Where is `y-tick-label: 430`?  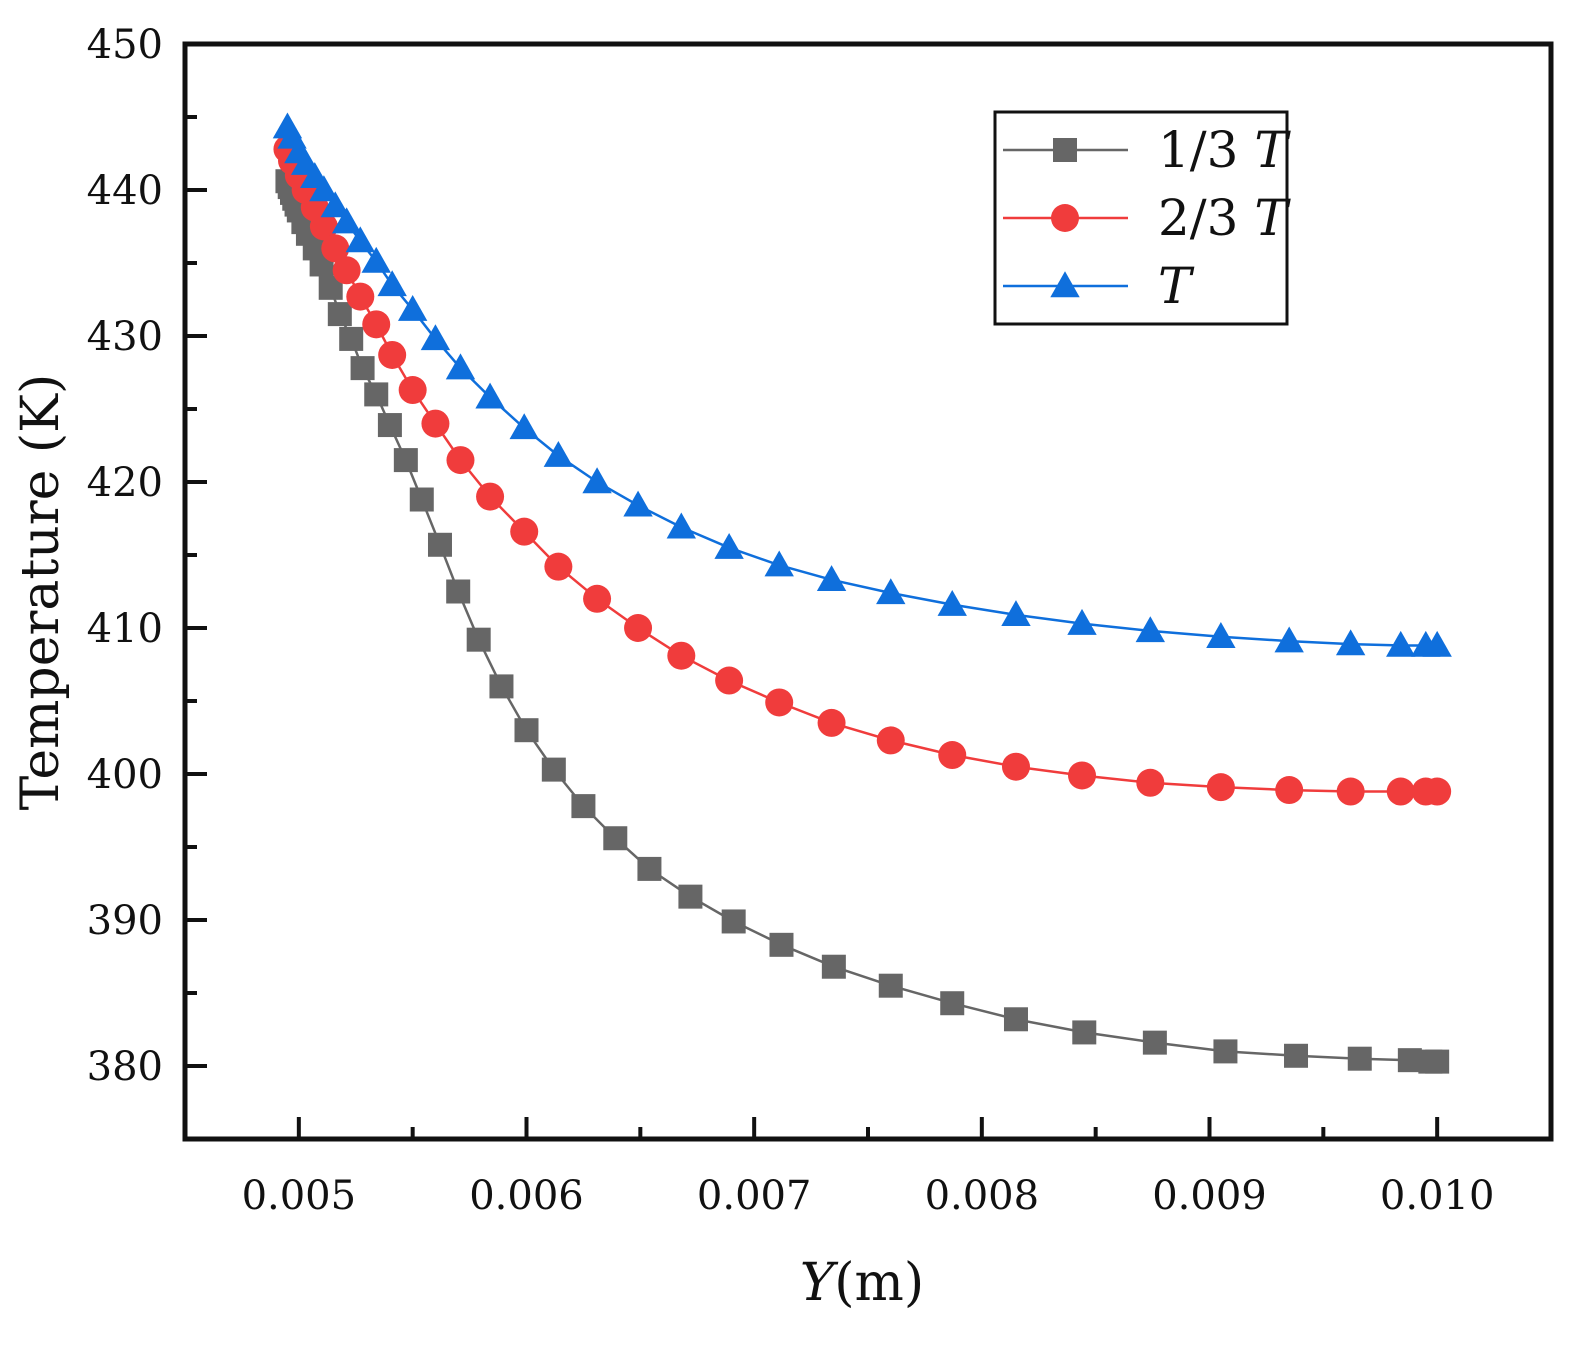 y-tick-label: 430 is located at coordinates (125, 337).